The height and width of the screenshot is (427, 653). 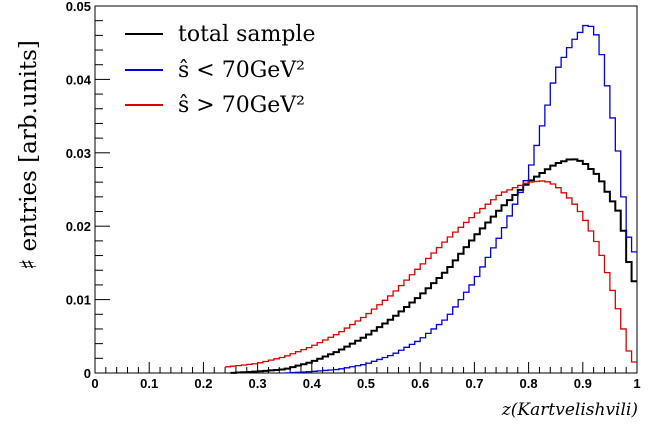 What do you see at coordinates (583, 383) in the screenshot?
I see `x-tick-label: 0.9` at bounding box center [583, 383].